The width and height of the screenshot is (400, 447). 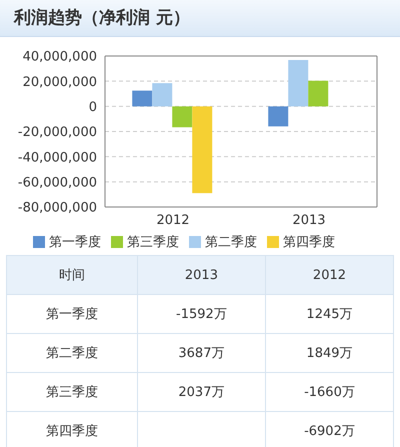 I want to click on text: 2037万, so click(x=201, y=392).